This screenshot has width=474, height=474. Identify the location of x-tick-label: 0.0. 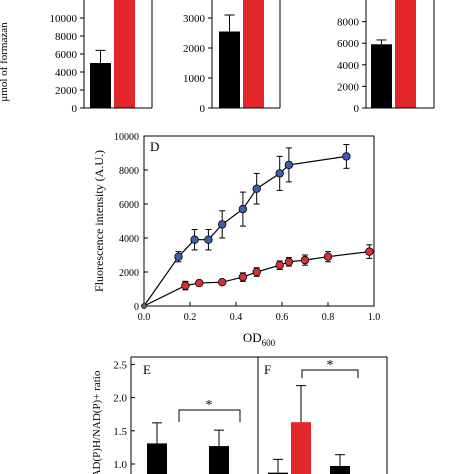
(144, 317).